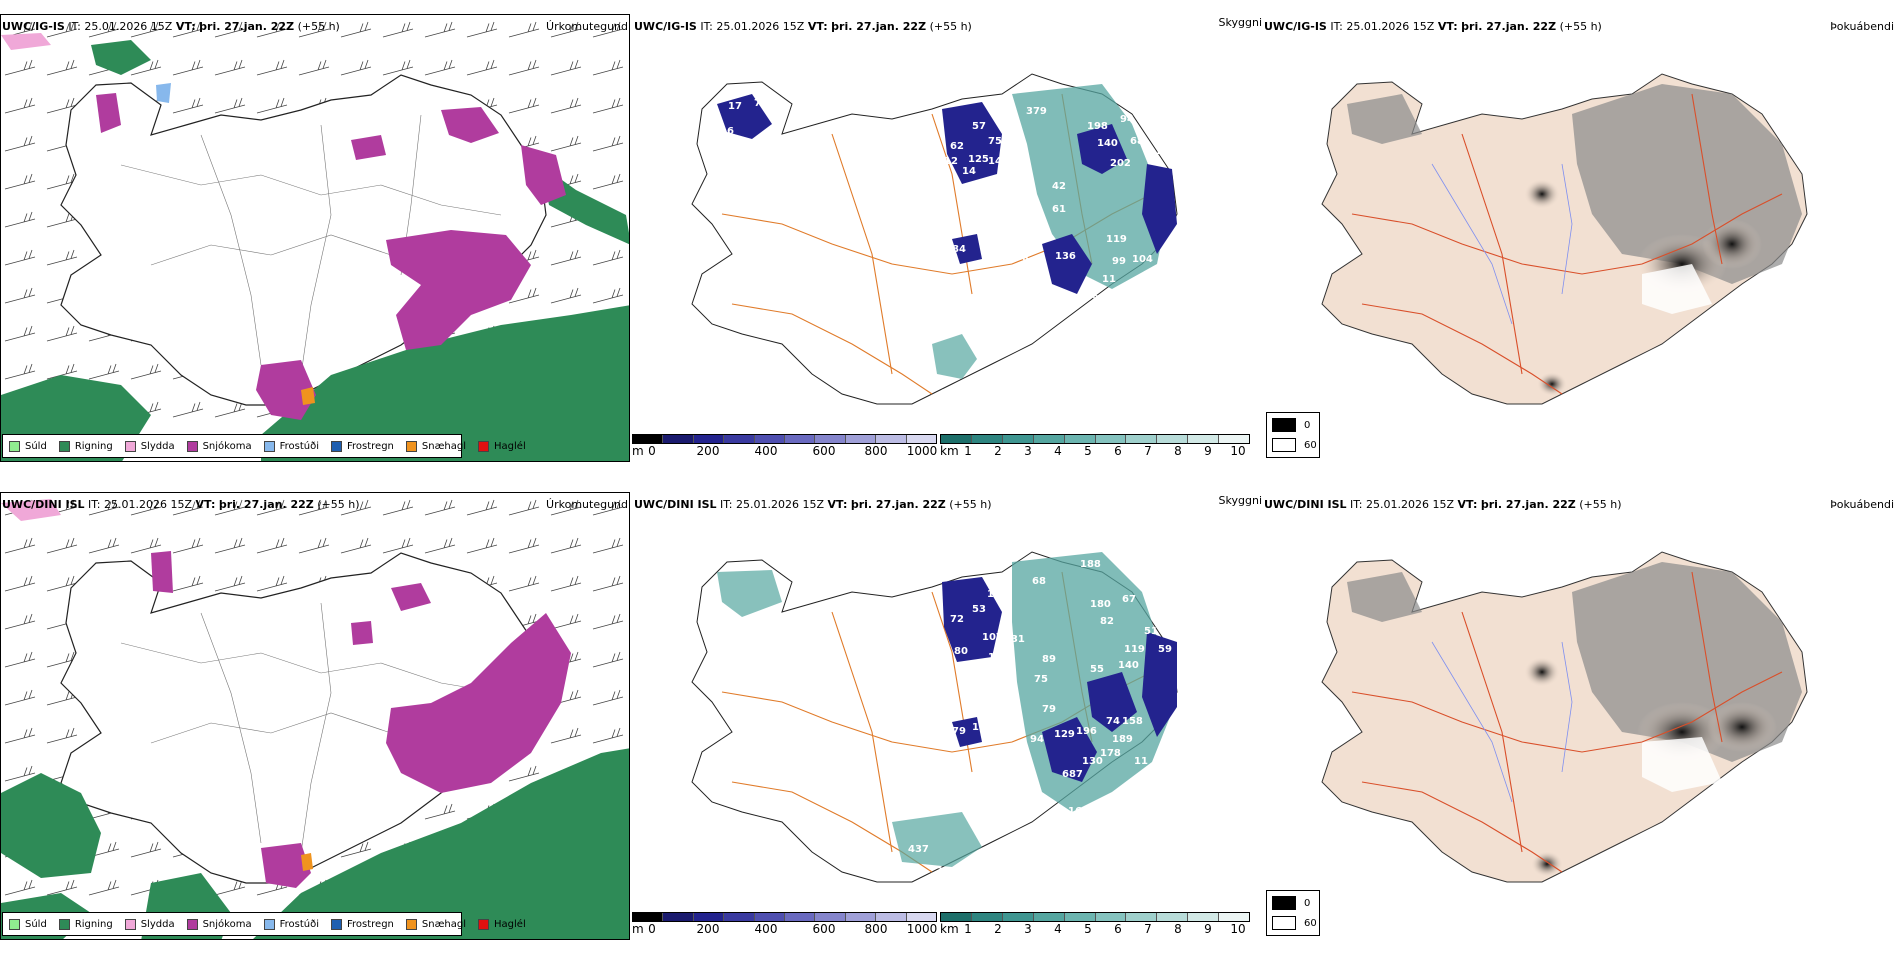 This screenshot has width=1900, height=954. What do you see at coordinates (370, 446) in the screenshot?
I see `legend-label: Frostregn` at bounding box center [370, 446].